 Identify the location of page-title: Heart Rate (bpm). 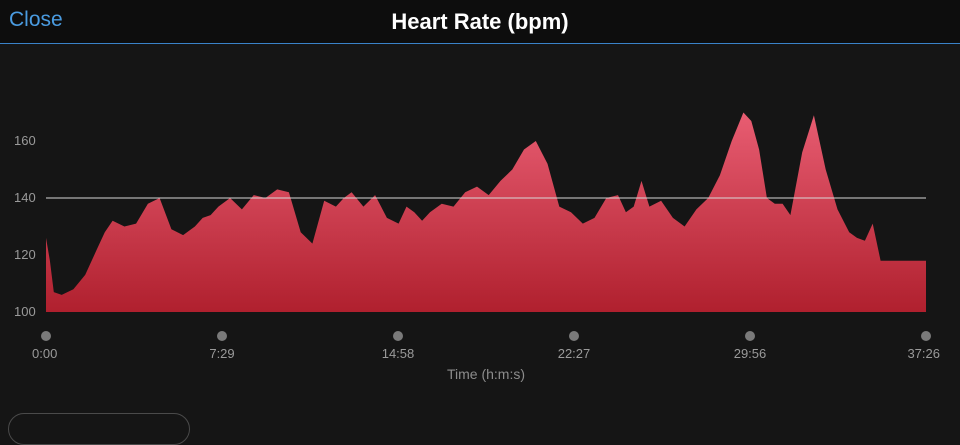
(480, 21).